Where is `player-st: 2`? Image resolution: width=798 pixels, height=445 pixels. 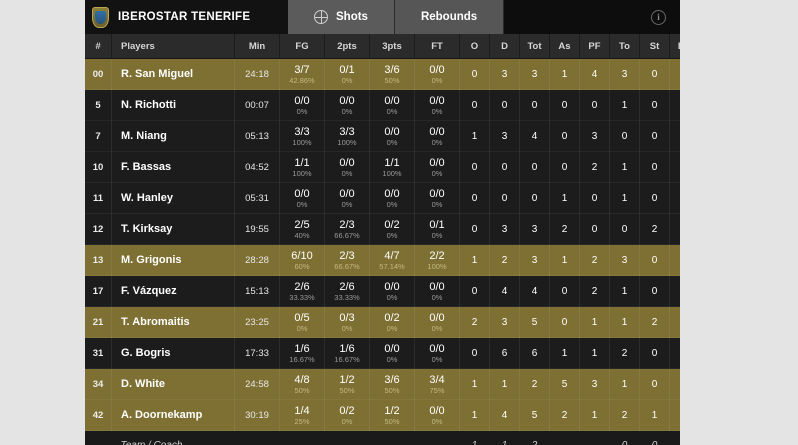 player-st: 2 is located at coordinates (654, 322).